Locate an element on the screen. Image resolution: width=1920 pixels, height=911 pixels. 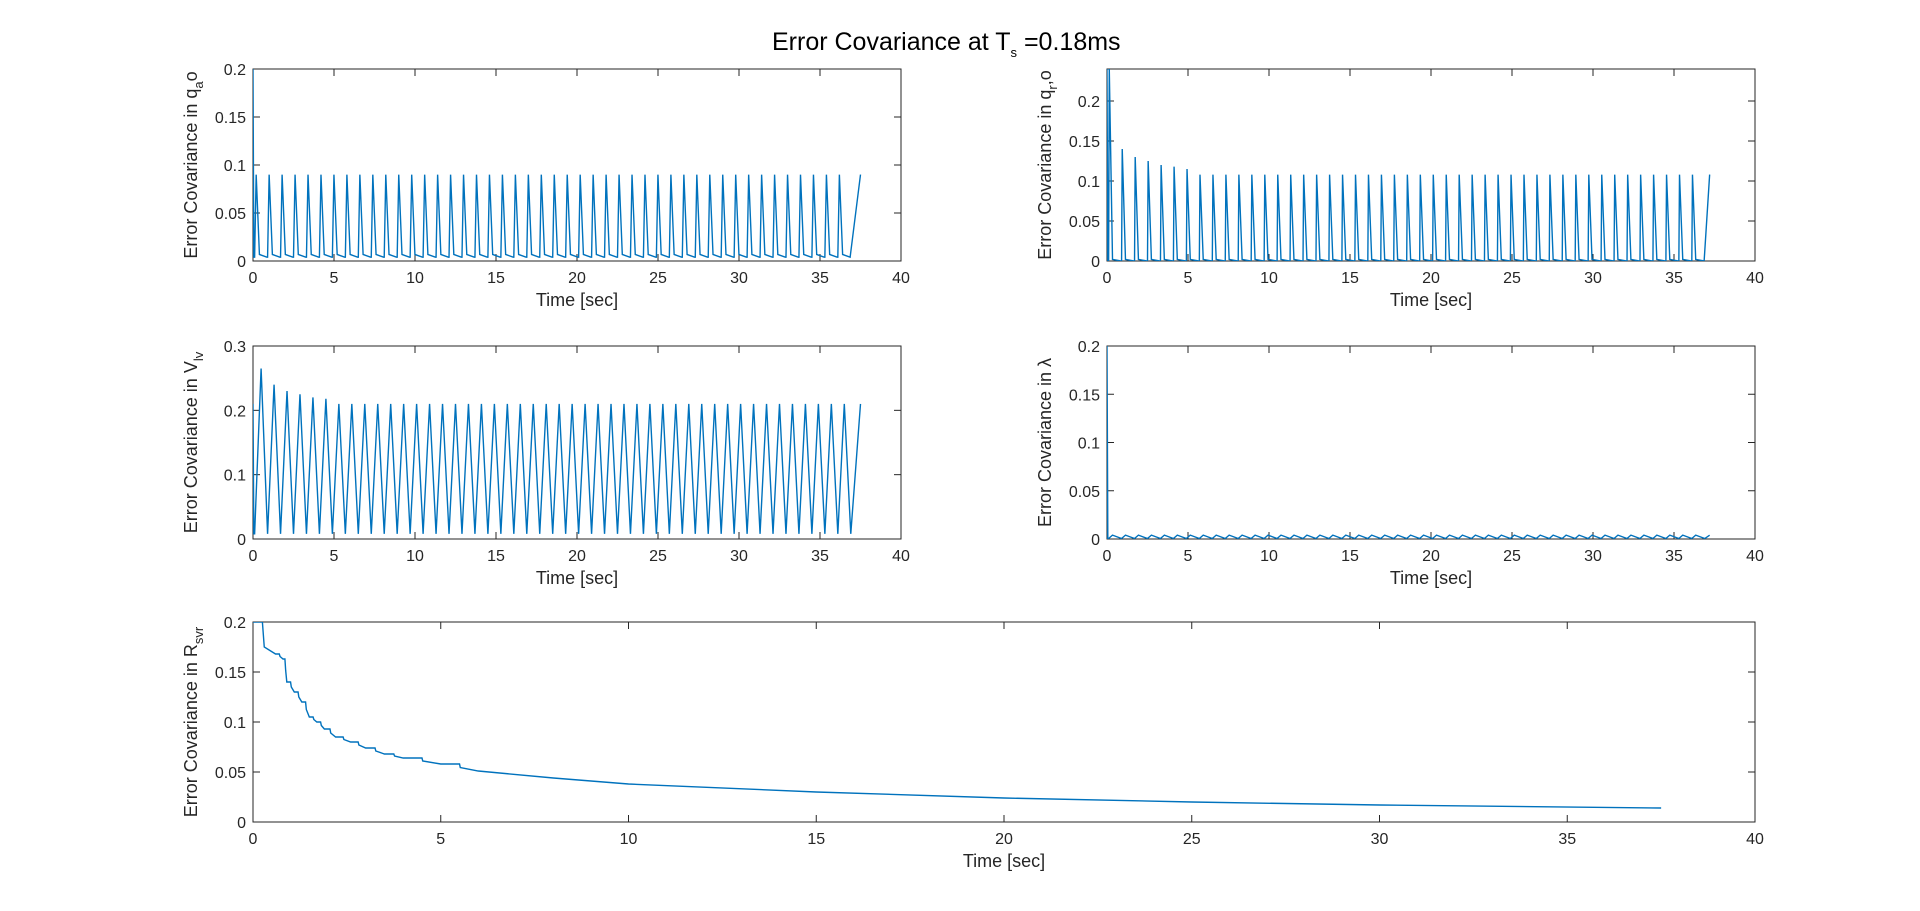
y-axis-label-main: Error Covariance in λ is located at coordinates (1045, 442).